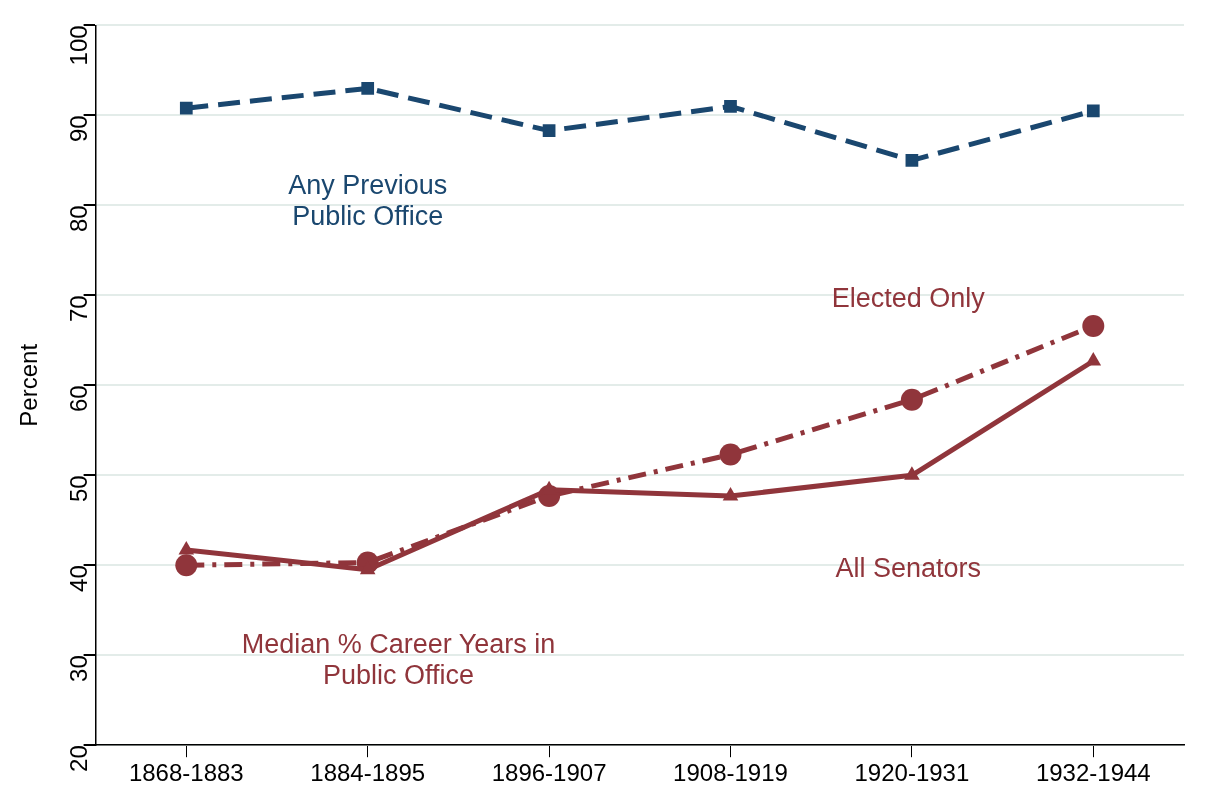  Describe the element at coordinates (79, 398) in the screenshot. I see `y-tick-label: 60` at that location.